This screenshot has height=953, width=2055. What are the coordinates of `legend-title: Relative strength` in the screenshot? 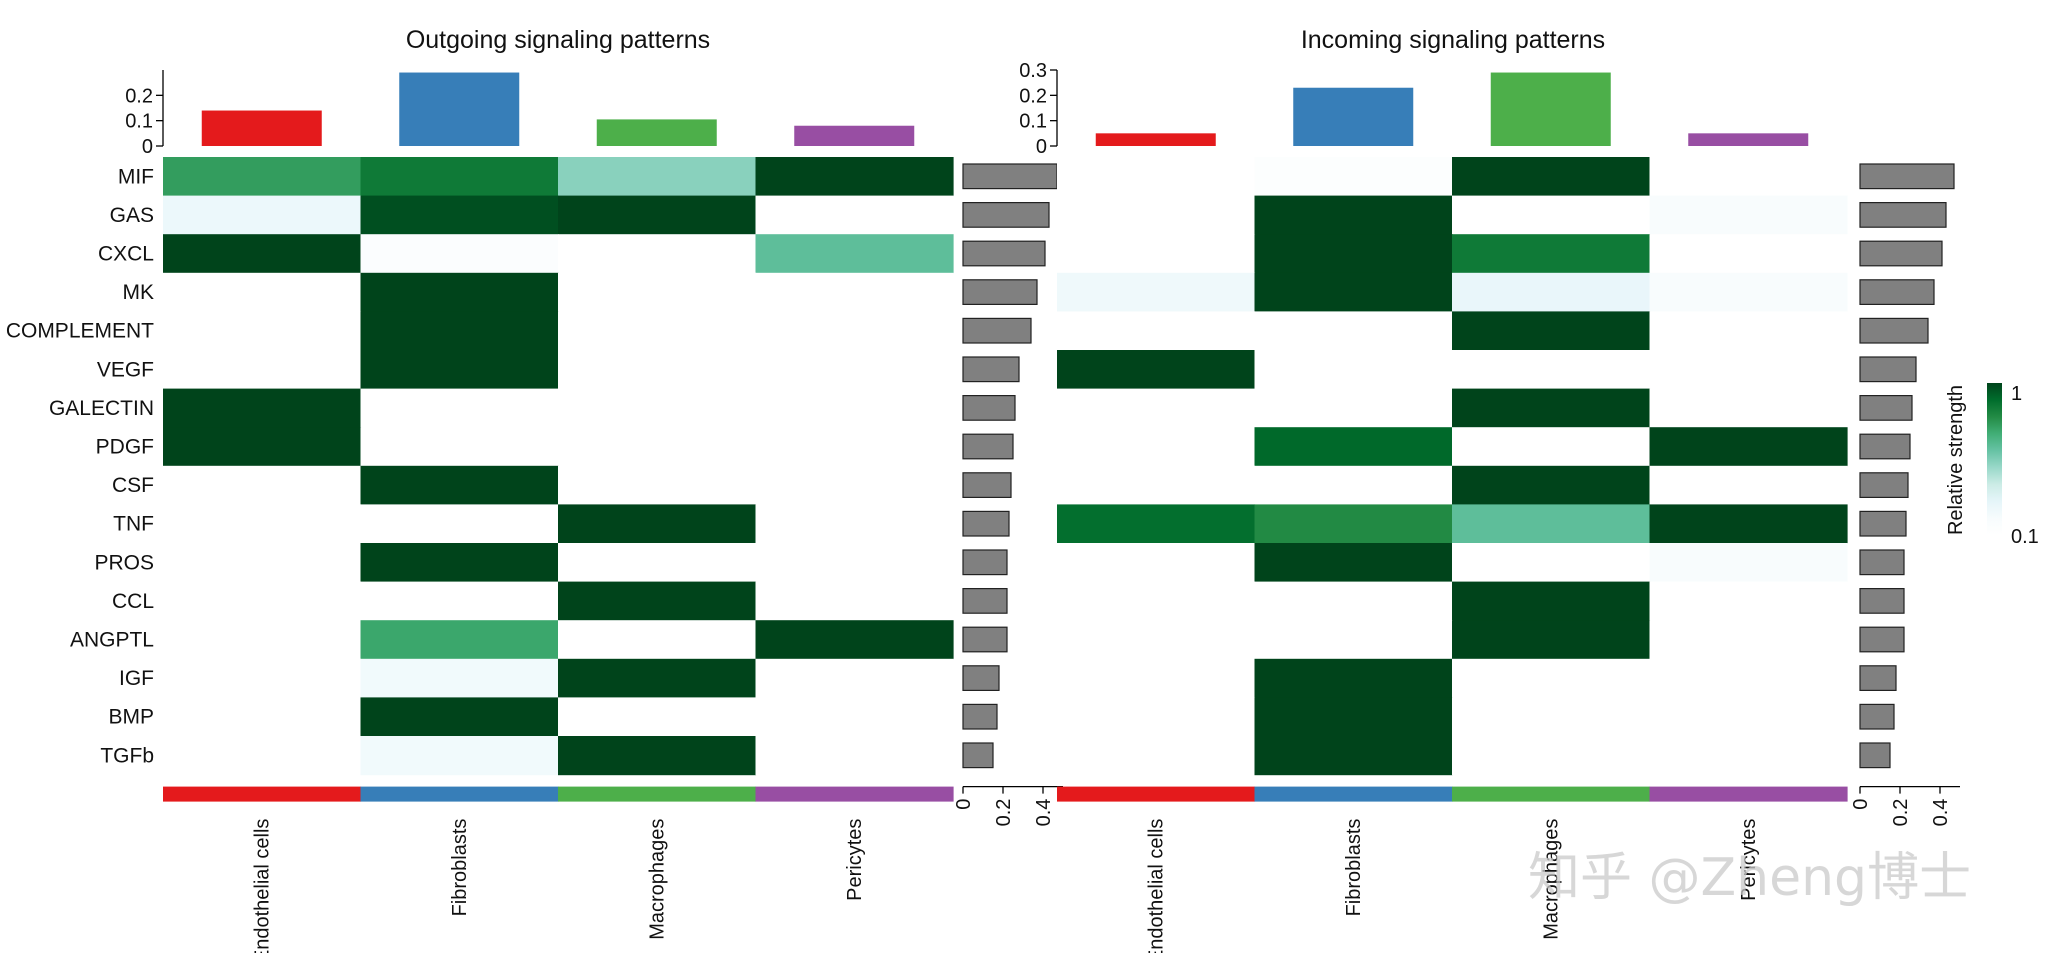 It's located at (1956, 460).